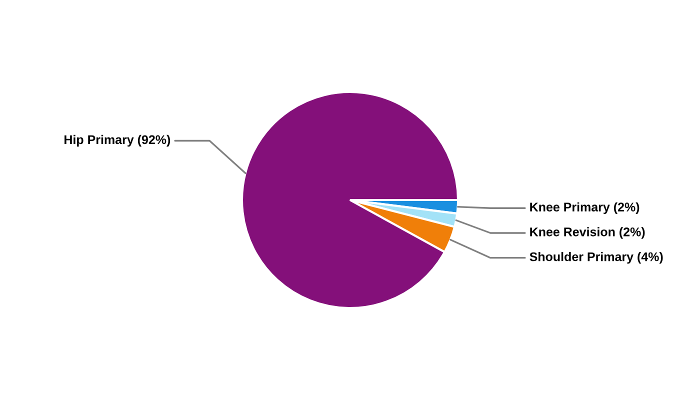 Image resolution: width=700 pixels, height=400 pixels. I want to click on slice-label: Knee Primary (2%), so click(585, 208).